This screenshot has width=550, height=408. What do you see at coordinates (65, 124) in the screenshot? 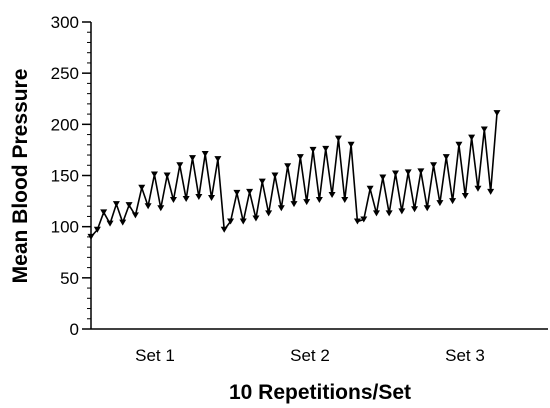
I see `y-tick-label: 200` at bounding box center [65, 124].